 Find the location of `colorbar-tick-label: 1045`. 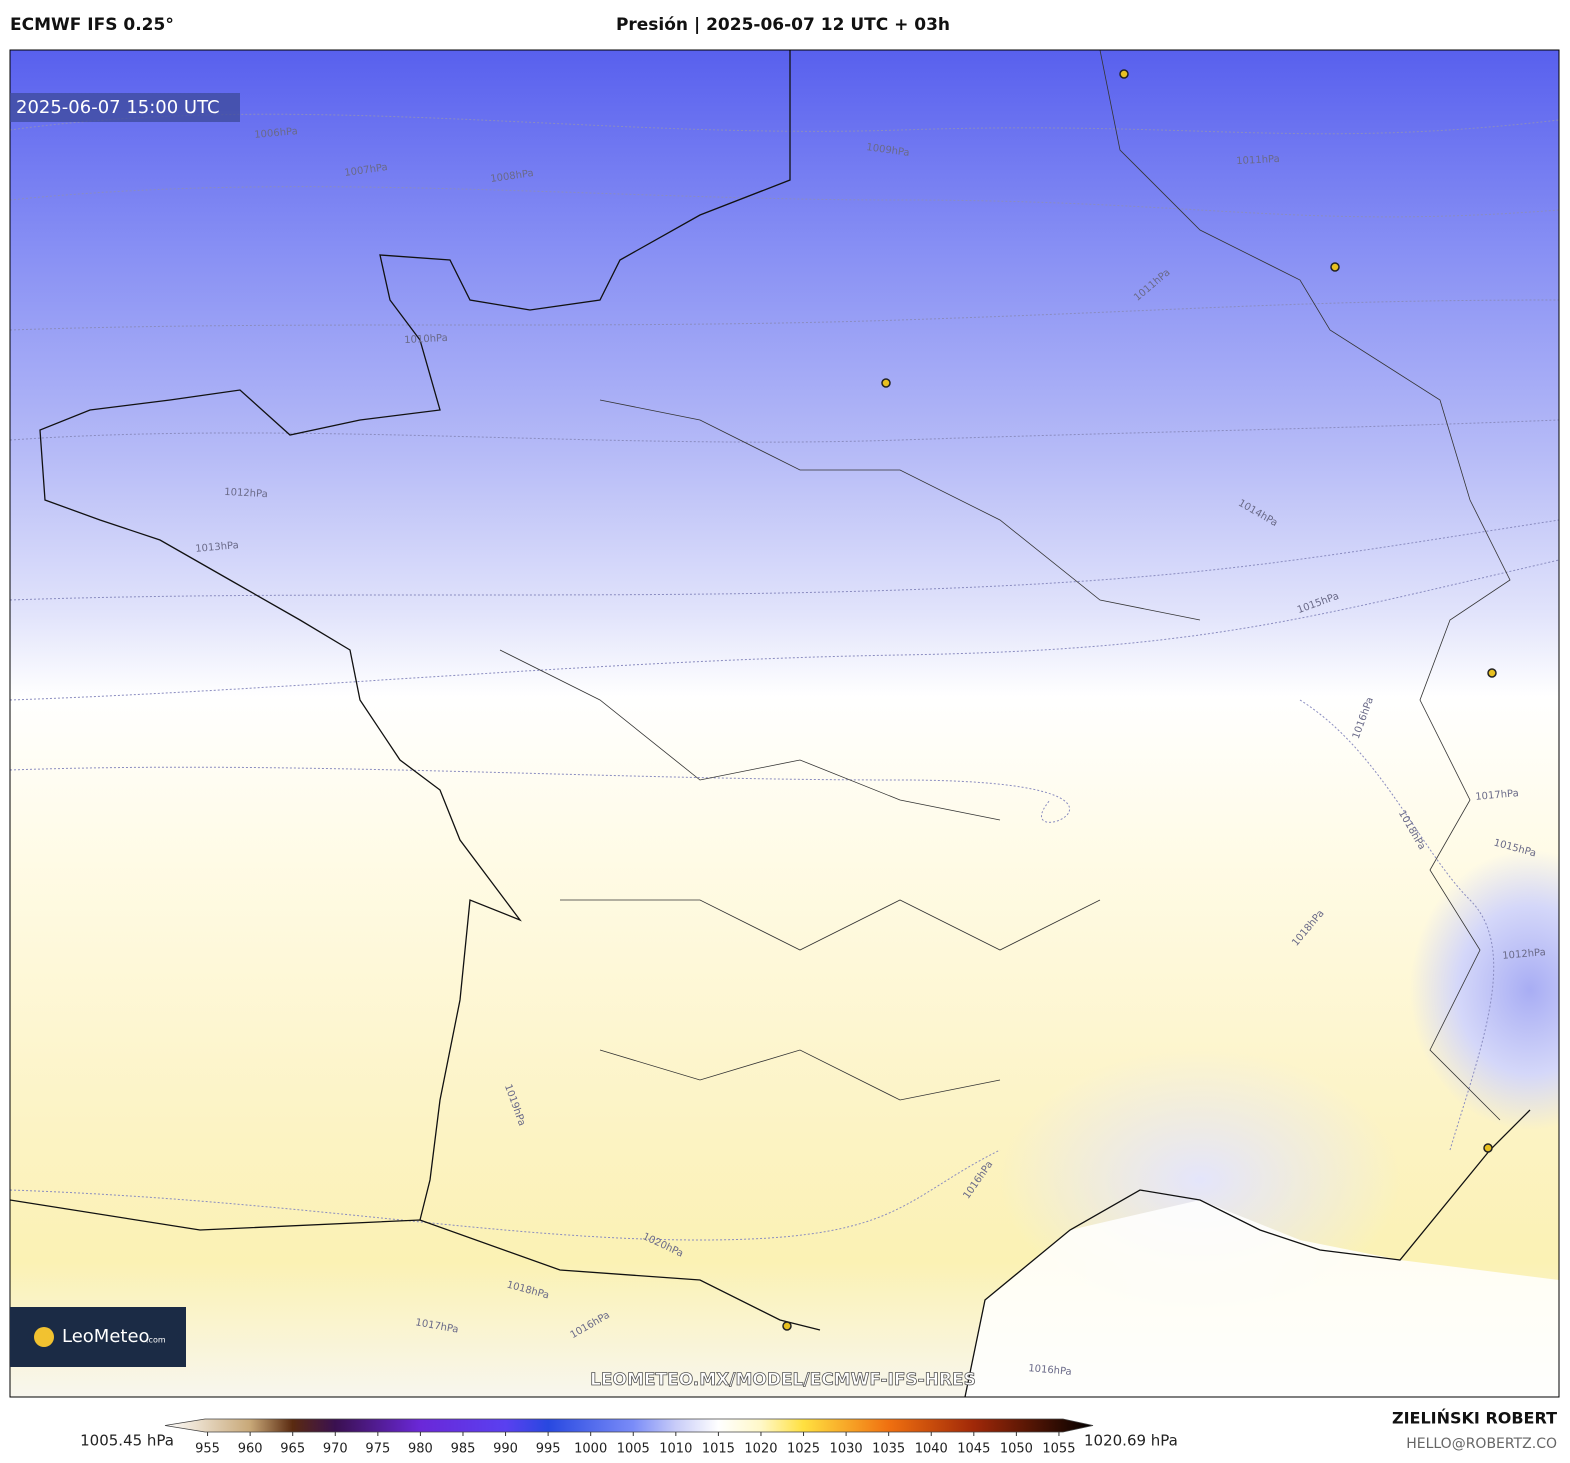

colorbar-tick-label: 1045 is located at coordinates (973, 1449).